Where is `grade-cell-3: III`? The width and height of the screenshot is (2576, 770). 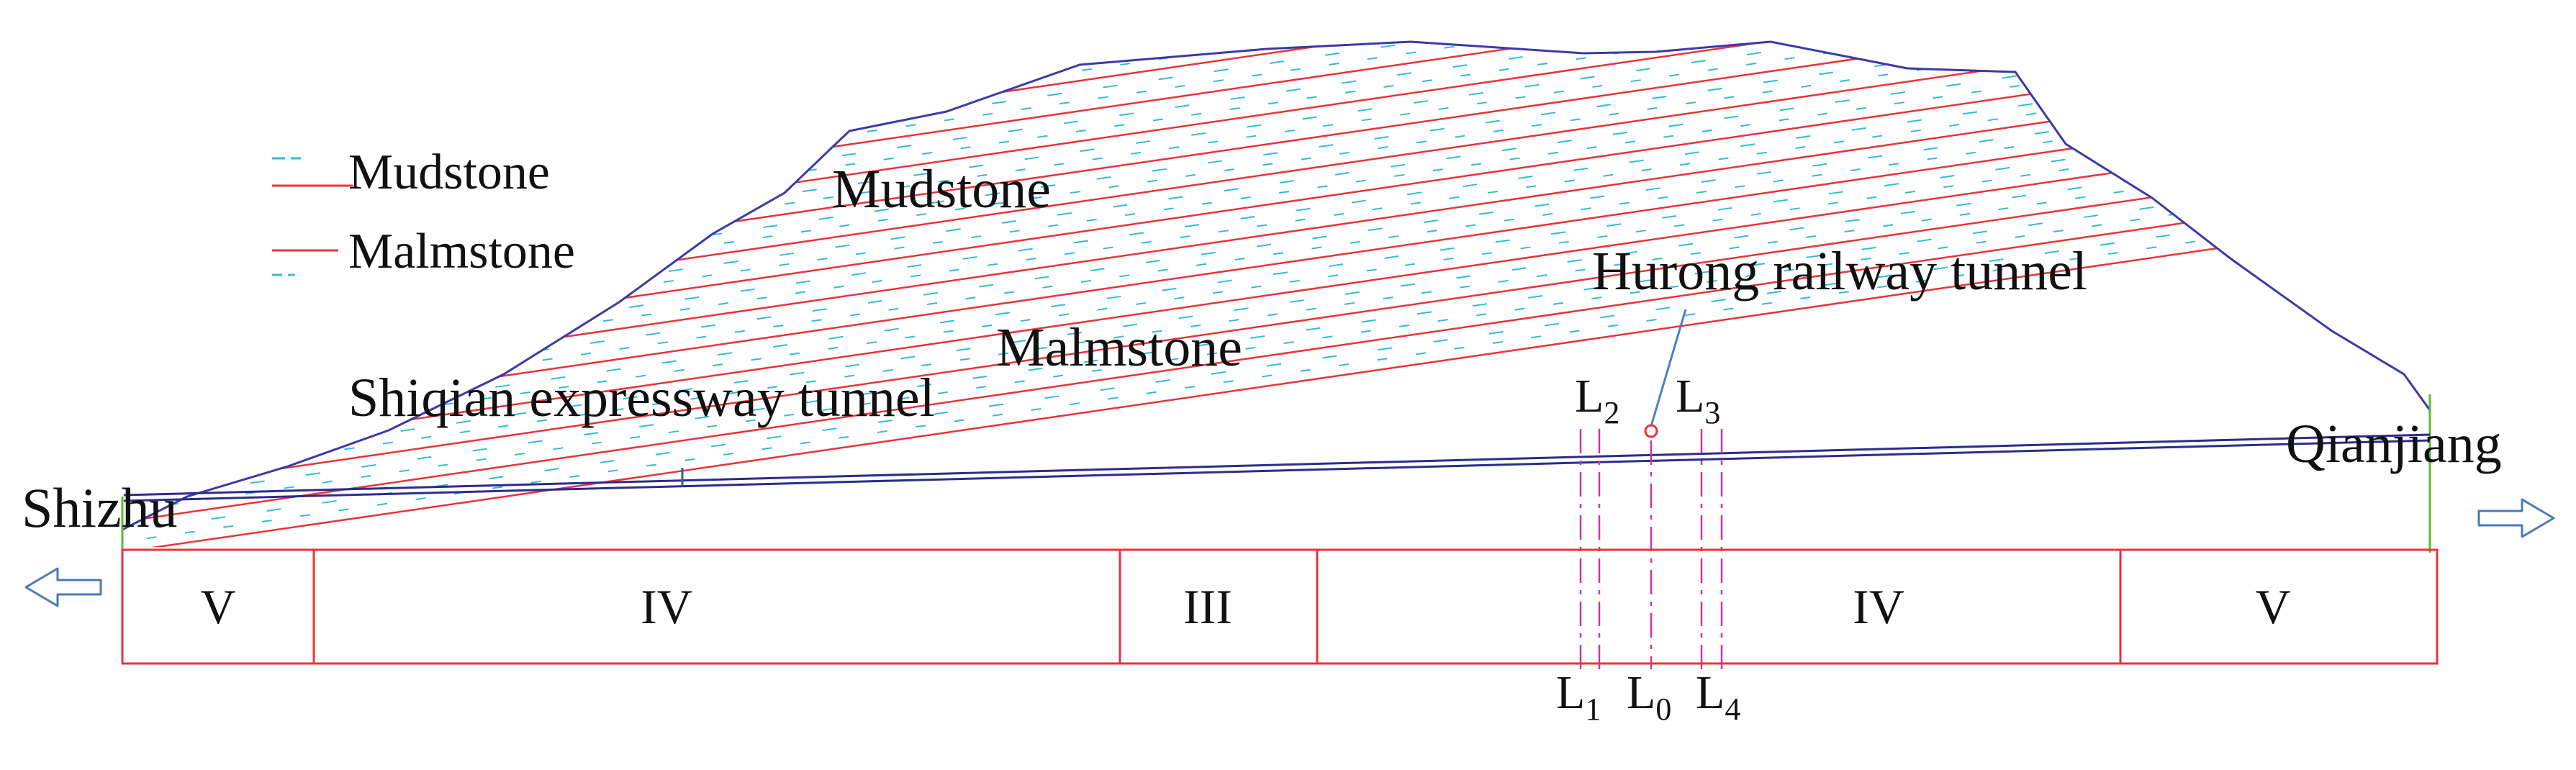 grade-cell-3: III is located at coordinates (1208, 606).